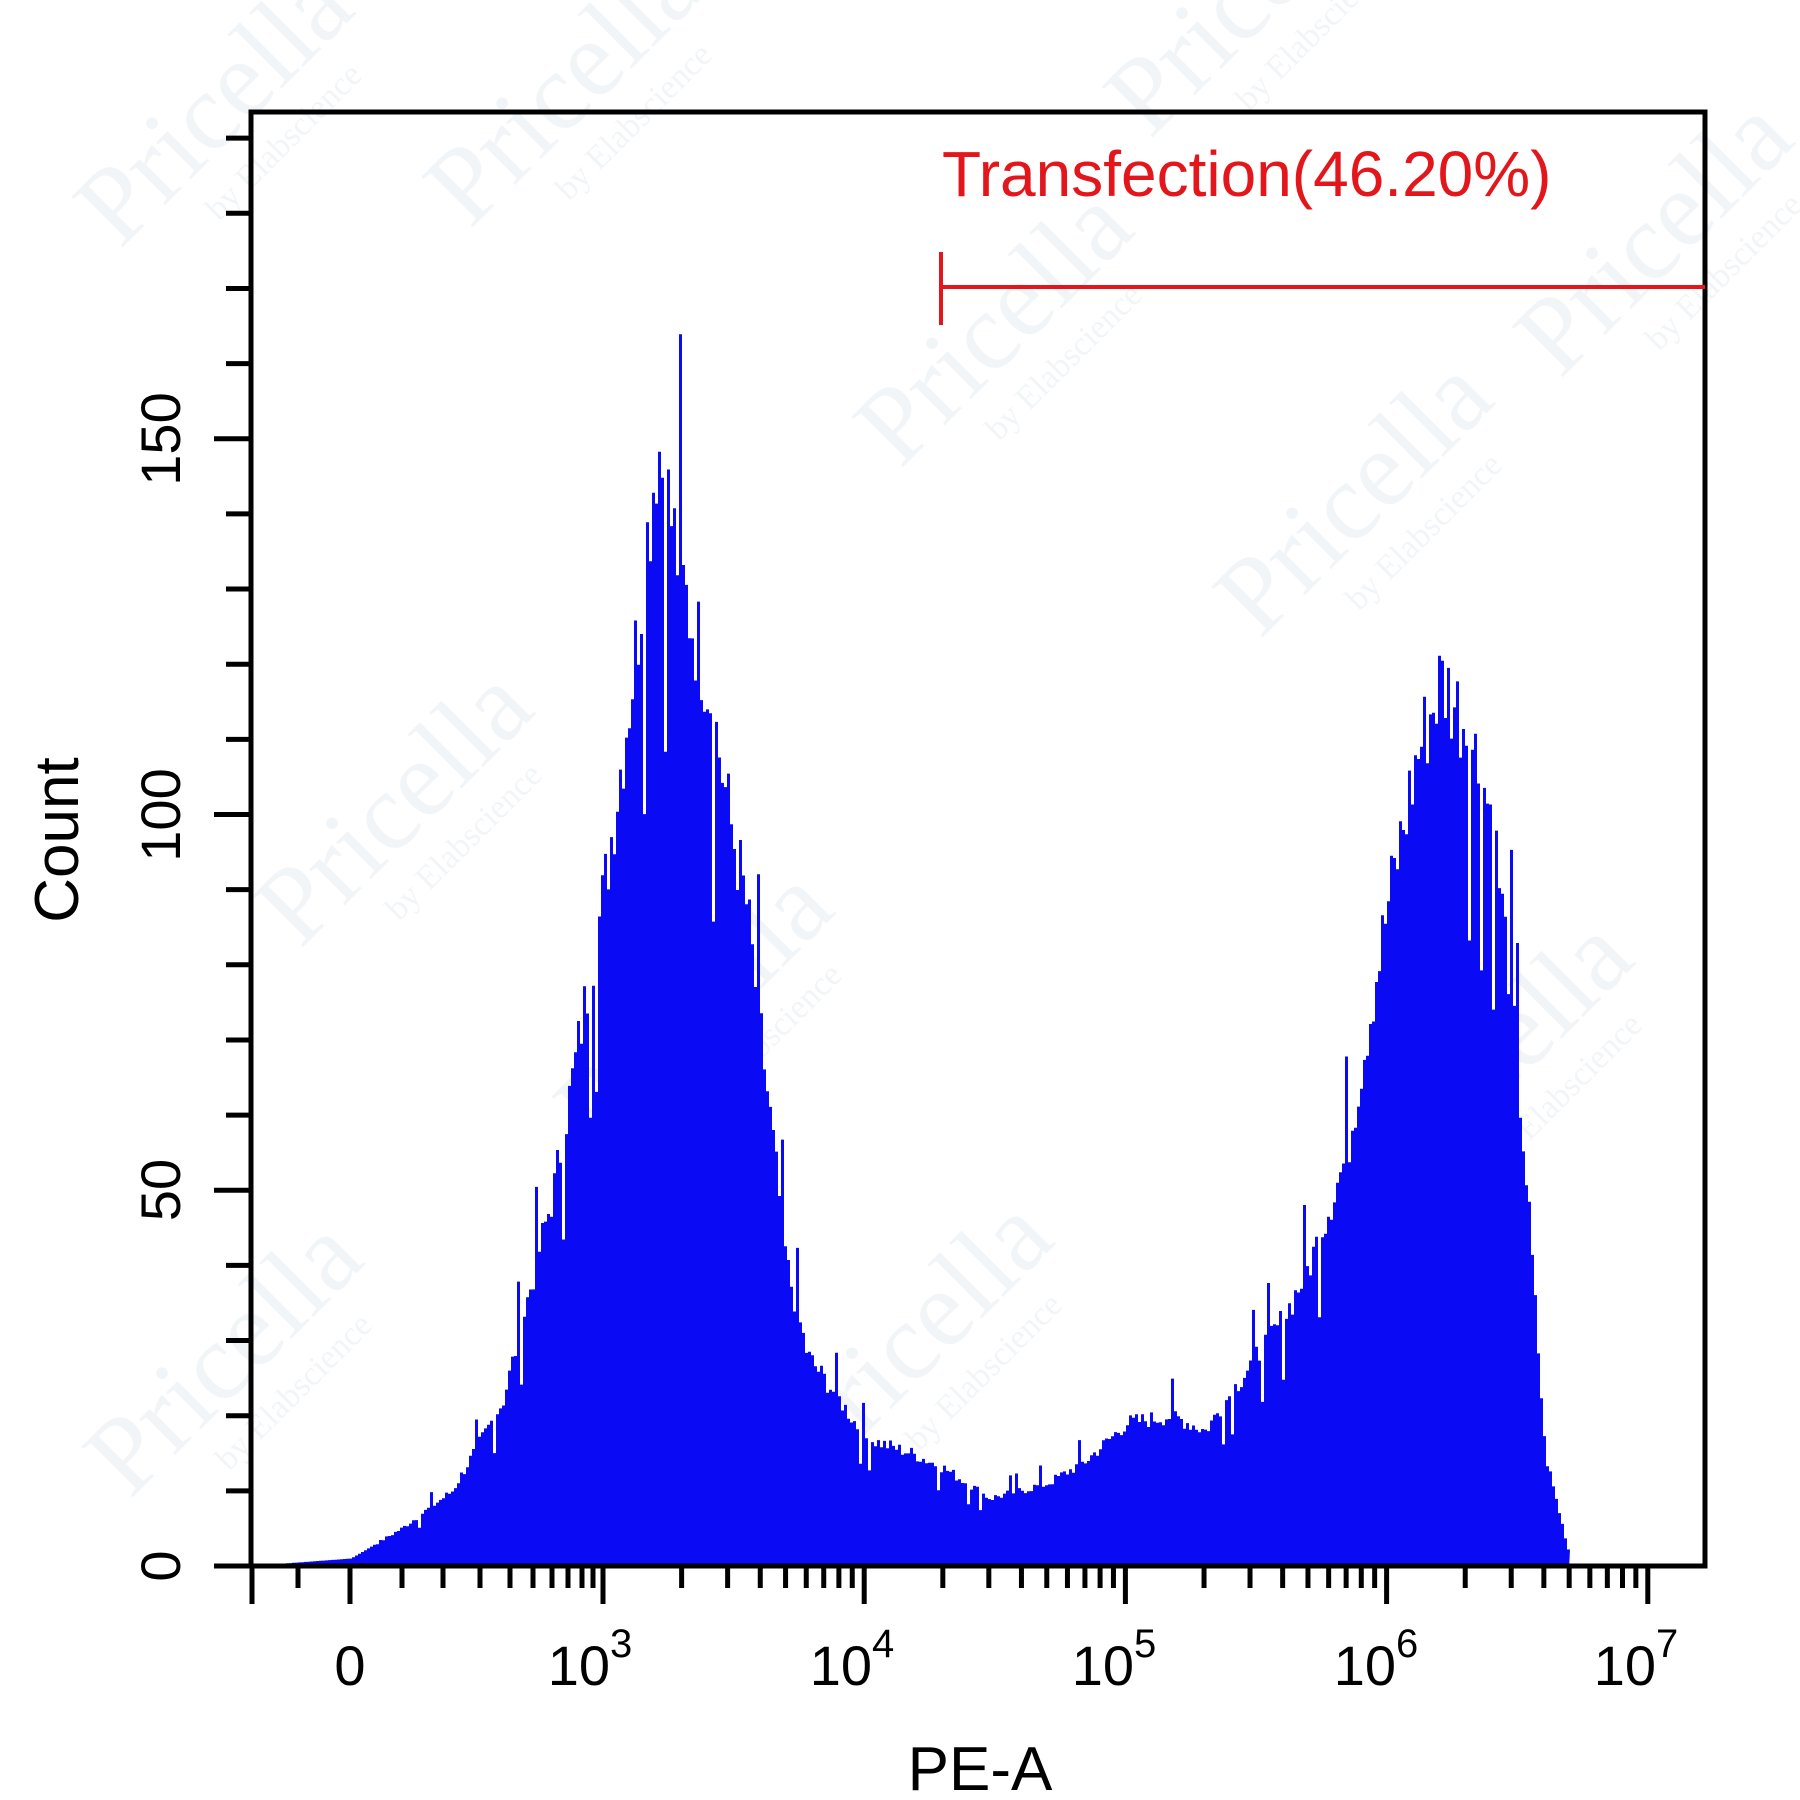  What do you see at coordinates (852, 1659) in the screenshot?
I see `x-tick-label-1e4: 10⁴` at bounding box center [852, 1659].